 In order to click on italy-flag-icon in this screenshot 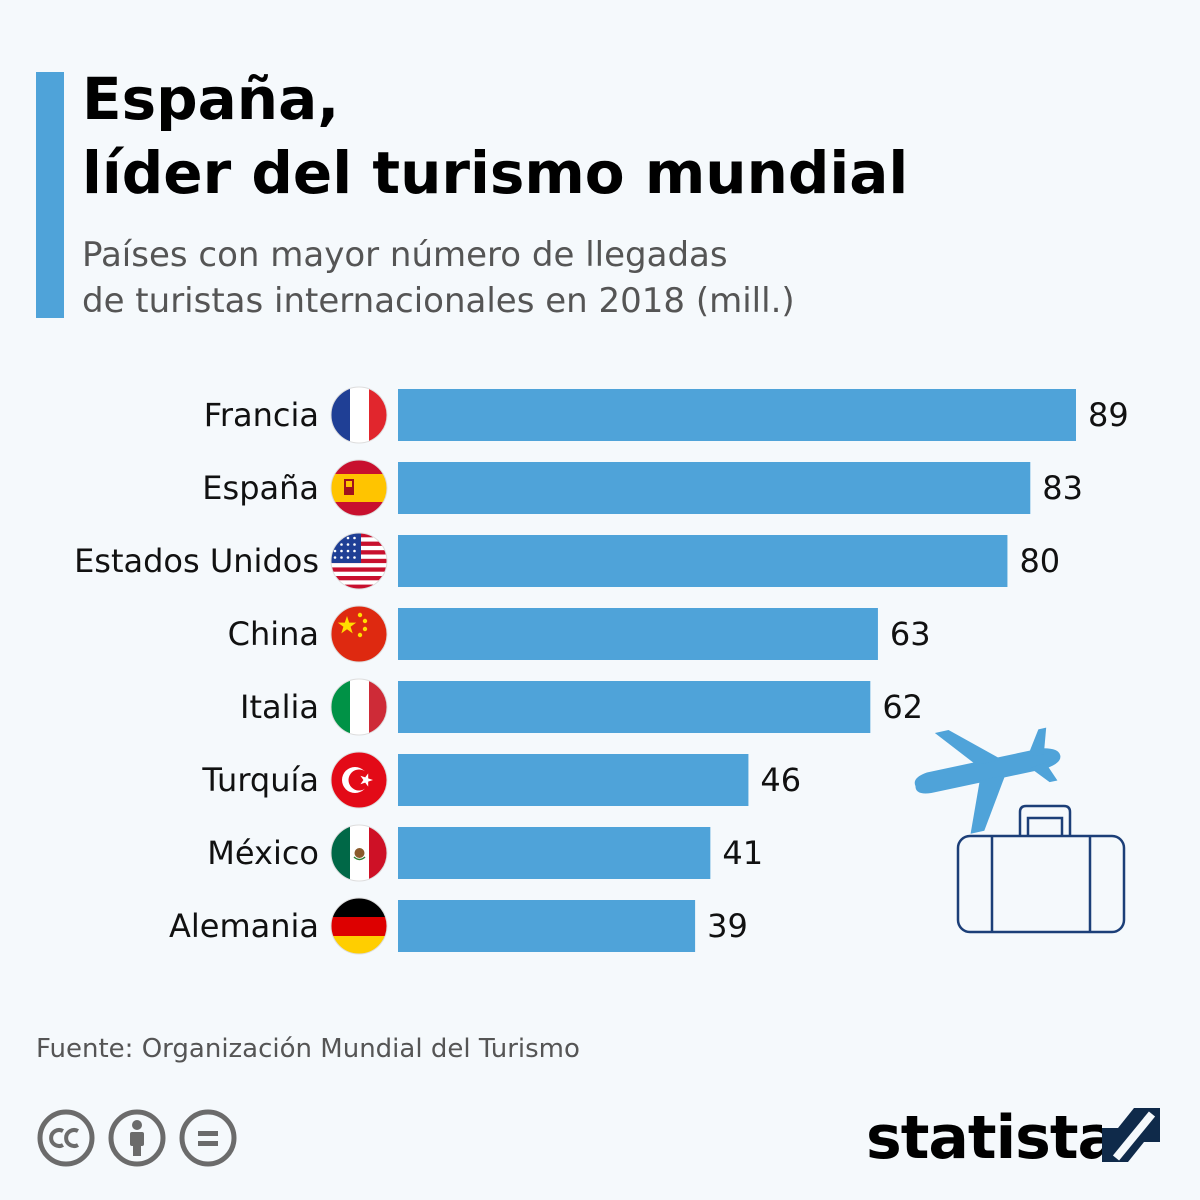, I will do `click(359, 707)`.